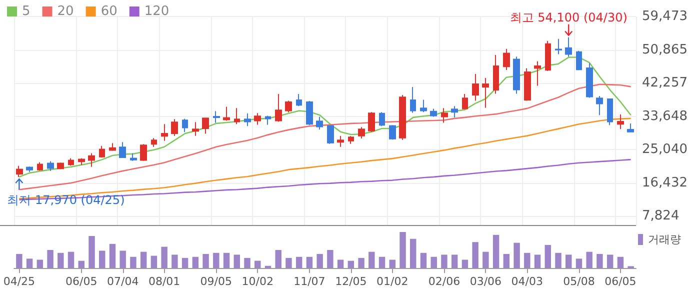 The image size is (700, 289). Describe the element at coordinates (661, 216) in the screenshot. I see `y-tick-label: 7,824` at that location.